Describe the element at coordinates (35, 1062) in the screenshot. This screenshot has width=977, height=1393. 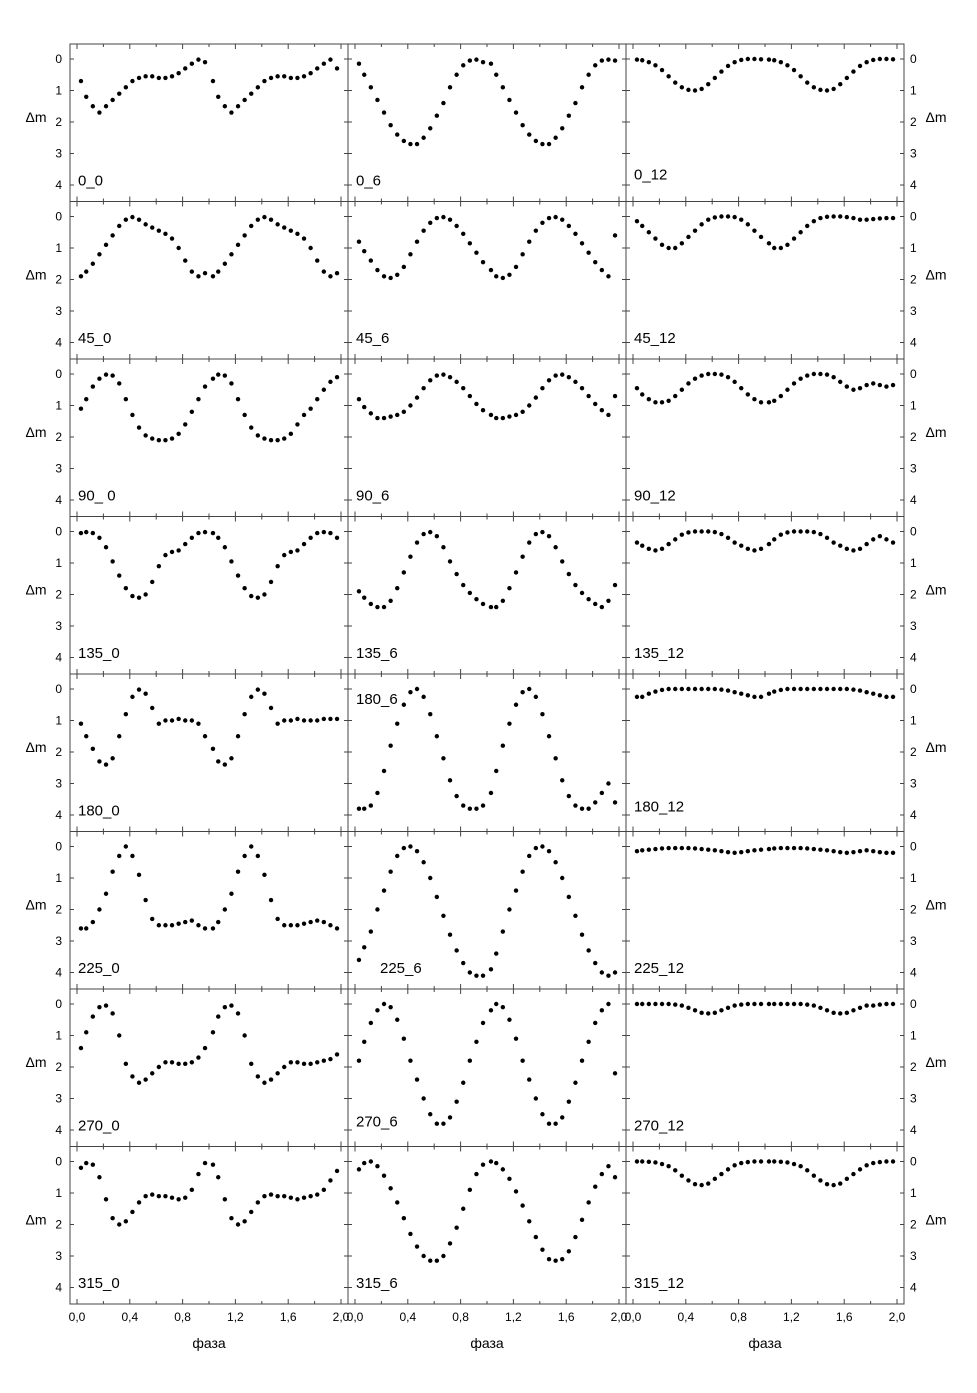
I see `y-axis-label-left: Δm` at that location.